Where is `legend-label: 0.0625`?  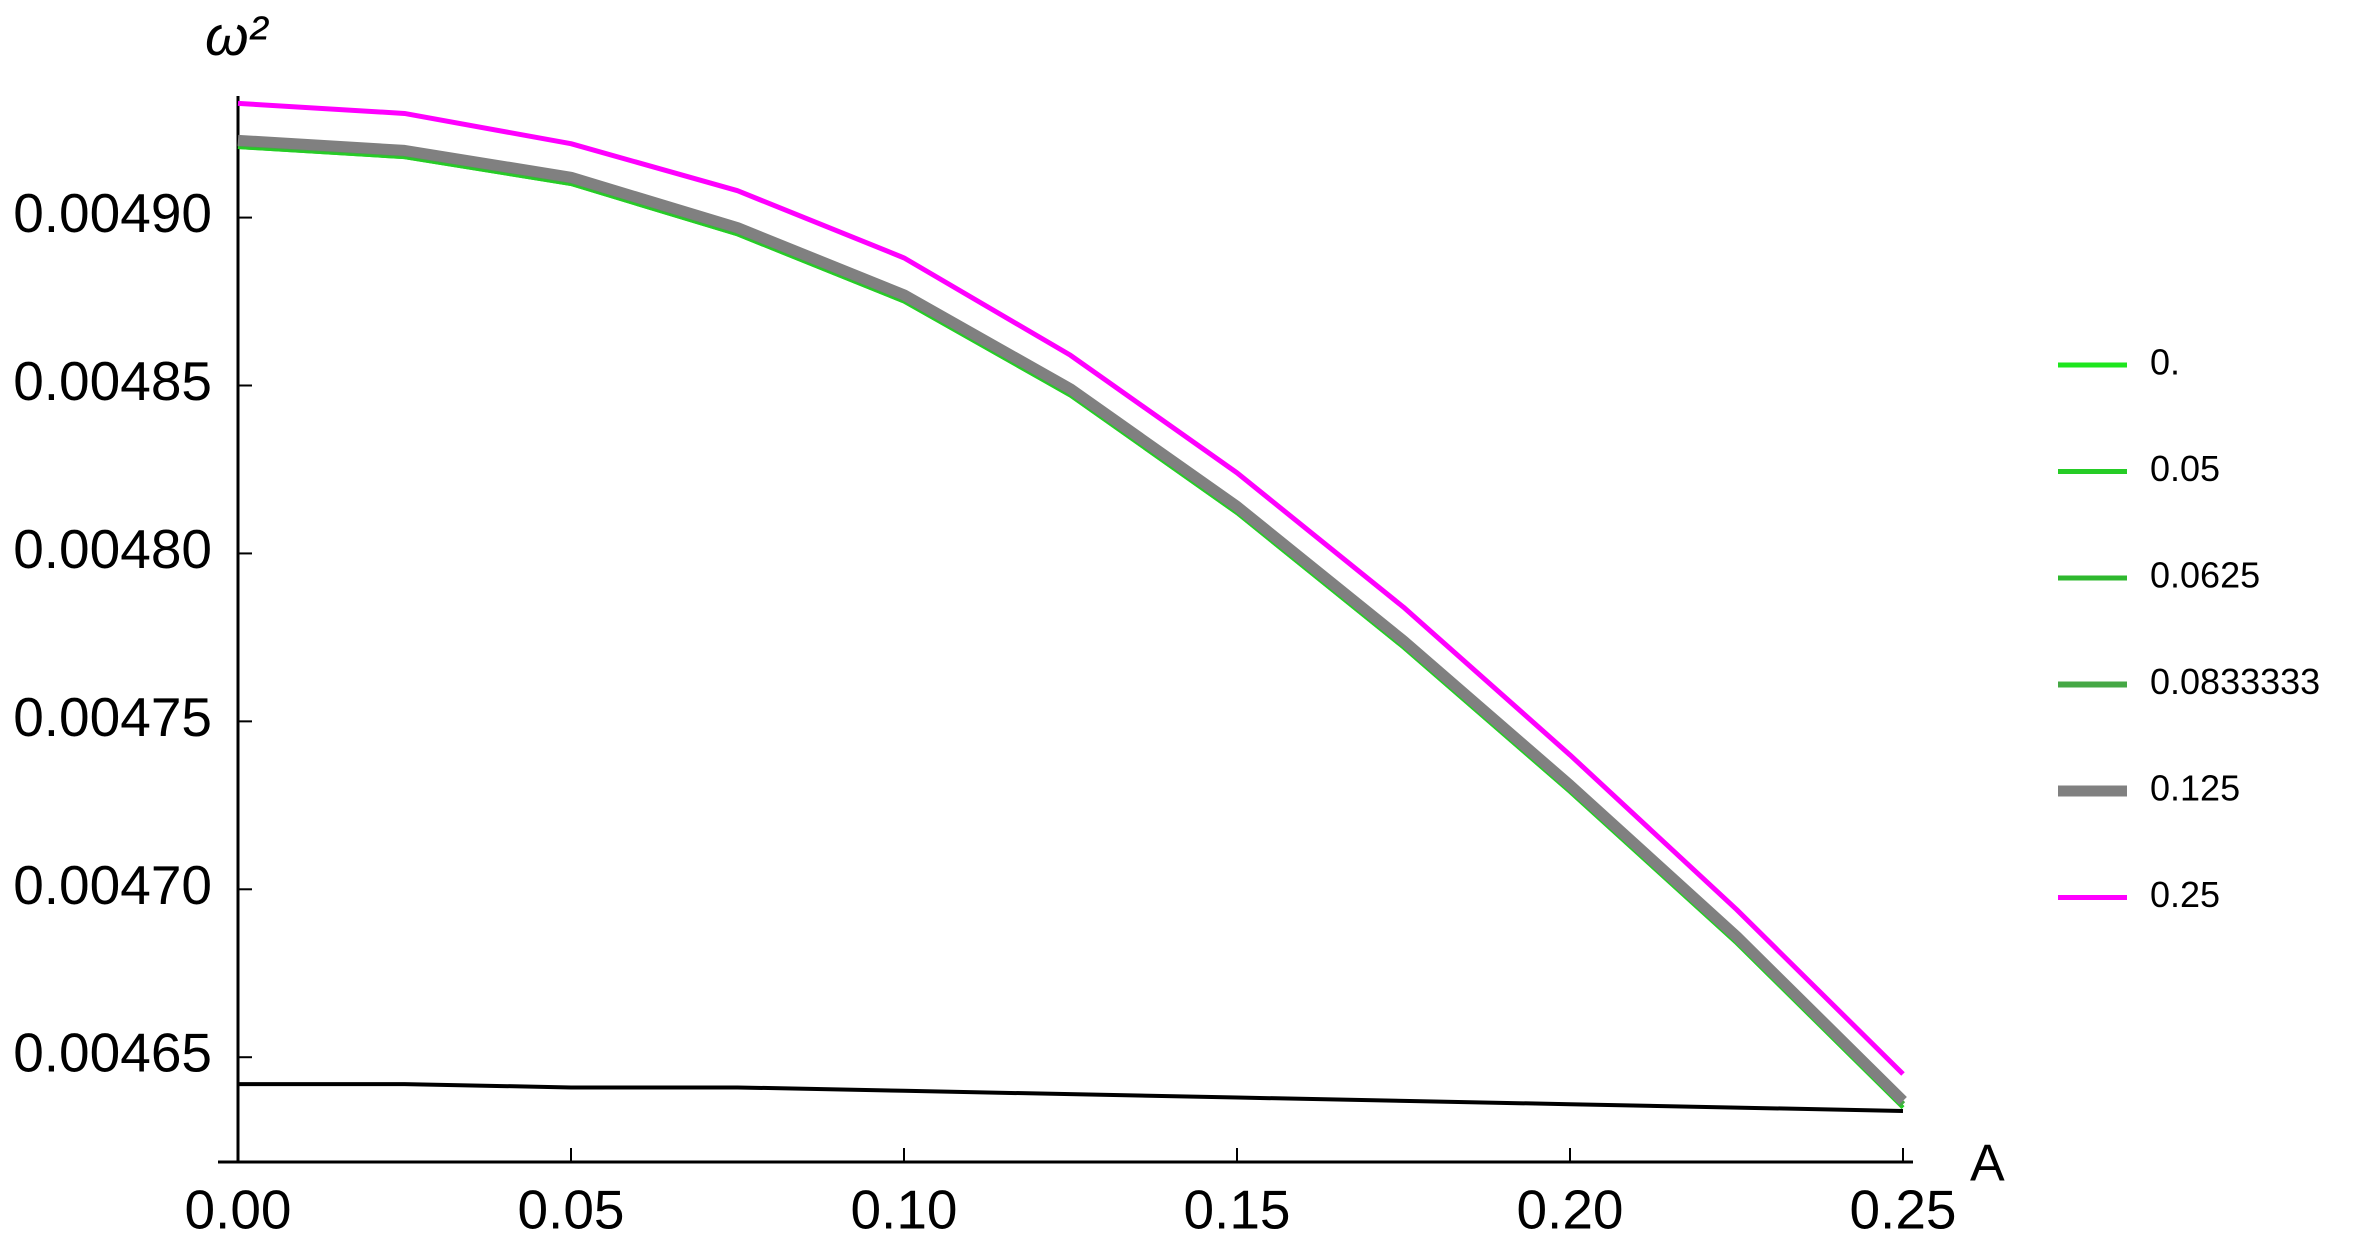 legend-label: 0.0625 is located at coordinates (2205, 575).